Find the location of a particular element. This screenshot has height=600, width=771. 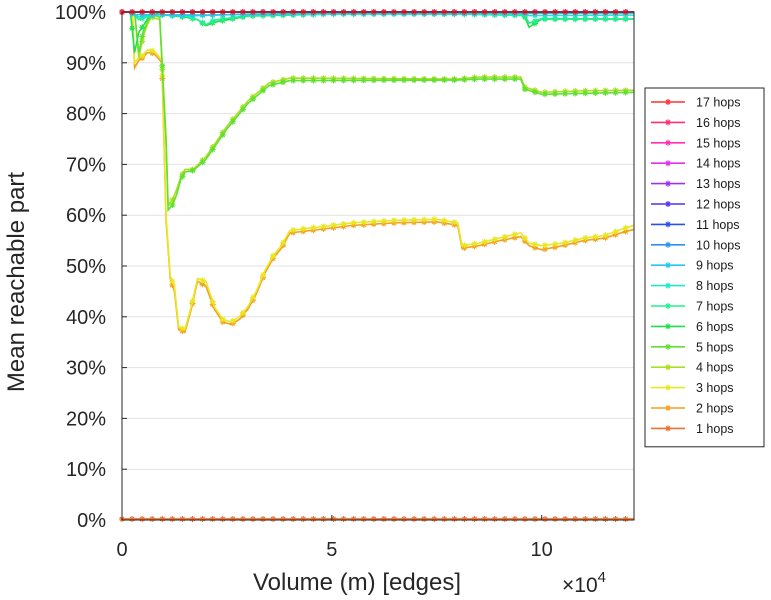

legend-label: 4 hops is located at coordinates (715, 368).